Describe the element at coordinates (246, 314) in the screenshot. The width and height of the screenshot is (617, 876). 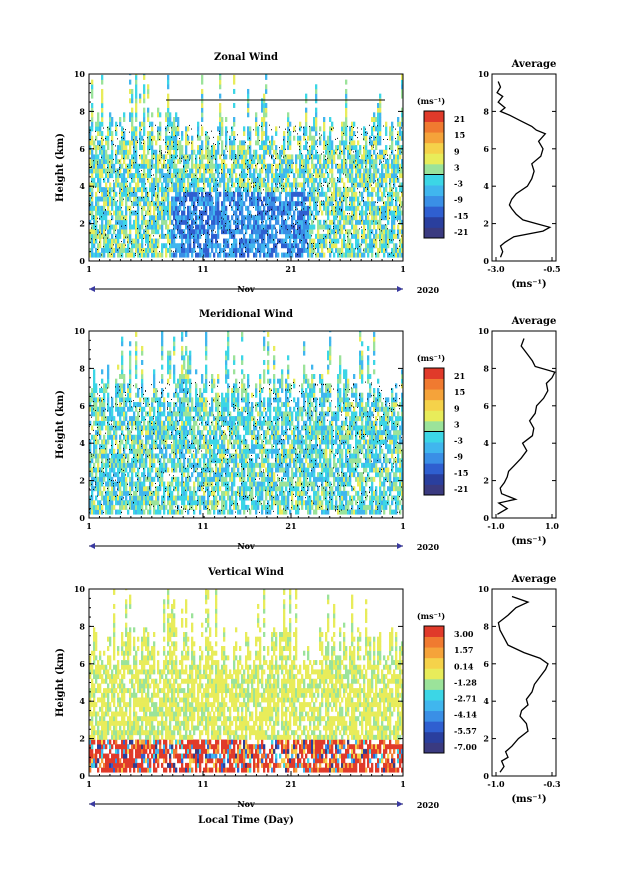
I see `panel-title: Meridional Wind` at that location.